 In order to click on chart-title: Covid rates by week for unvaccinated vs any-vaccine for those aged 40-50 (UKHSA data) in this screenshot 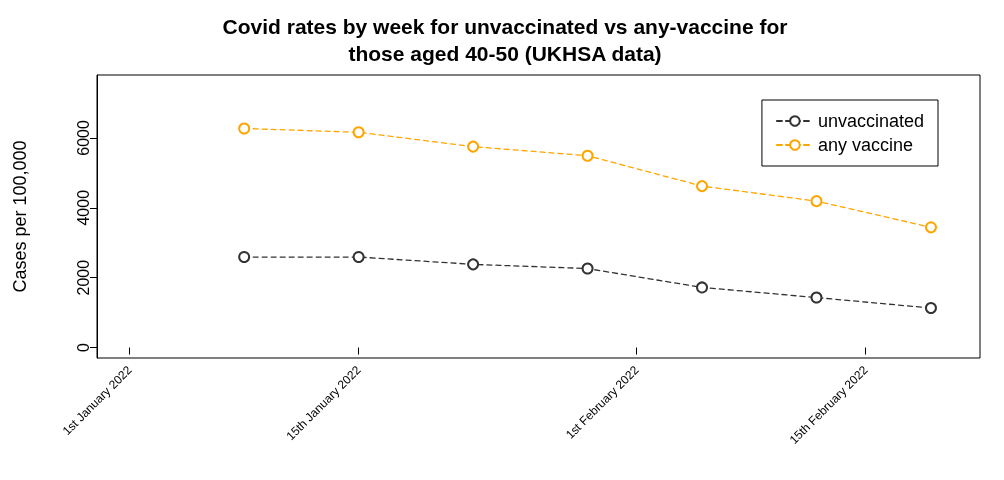, I will do `click(505, 40)`.